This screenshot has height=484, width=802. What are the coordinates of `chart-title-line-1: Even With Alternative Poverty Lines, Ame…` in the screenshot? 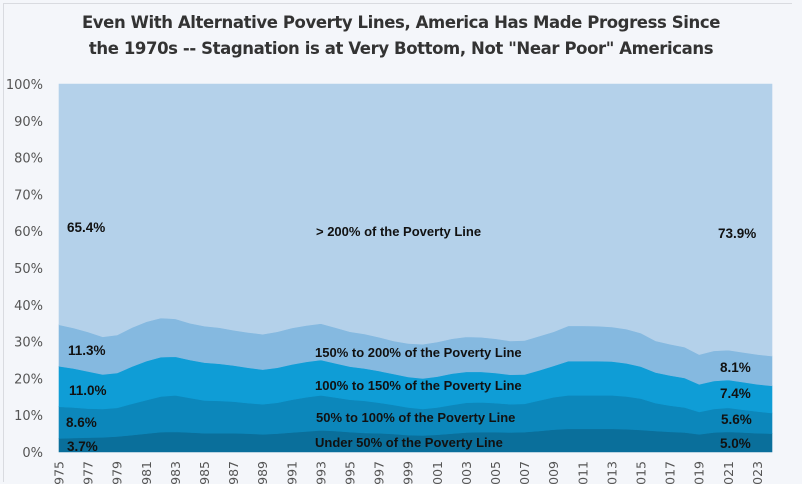 It's located at (401, 22).